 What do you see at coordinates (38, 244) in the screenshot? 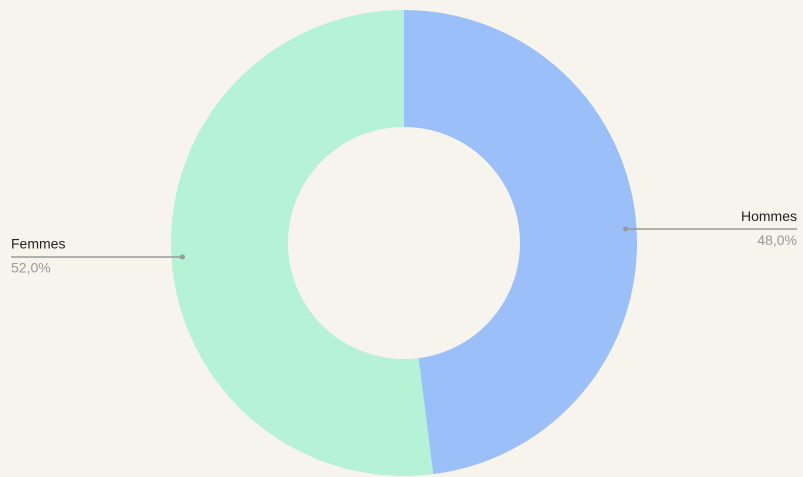
I see `slice-label: Femmes` at bounding box center [38, 244].